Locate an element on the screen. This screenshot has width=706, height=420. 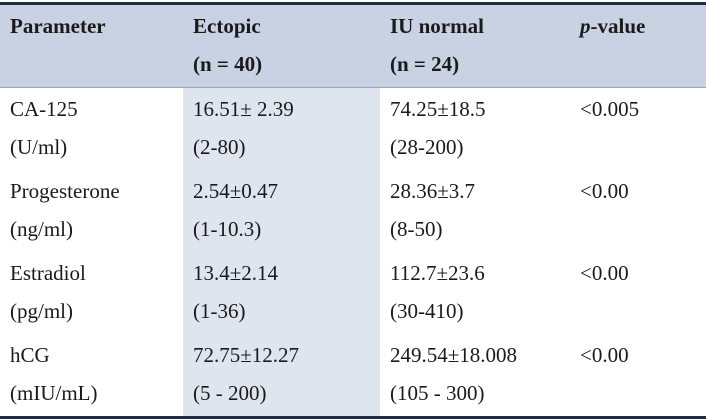
table-cell: 2.54±0.47 (1-10.3) is located at coordinates (281, 211).